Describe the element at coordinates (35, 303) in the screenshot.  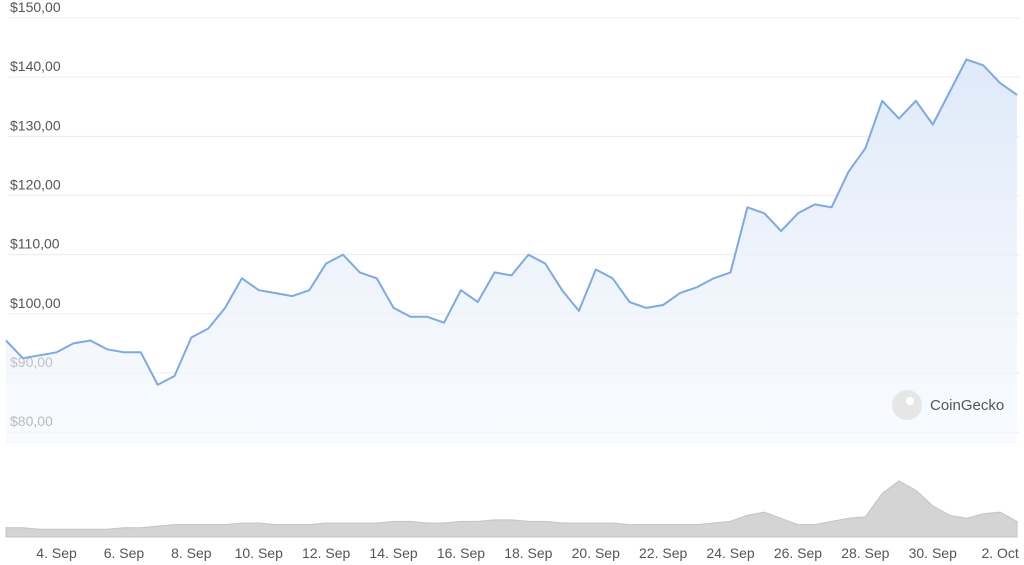
I see `y-tick-label: $100,00` at that location.